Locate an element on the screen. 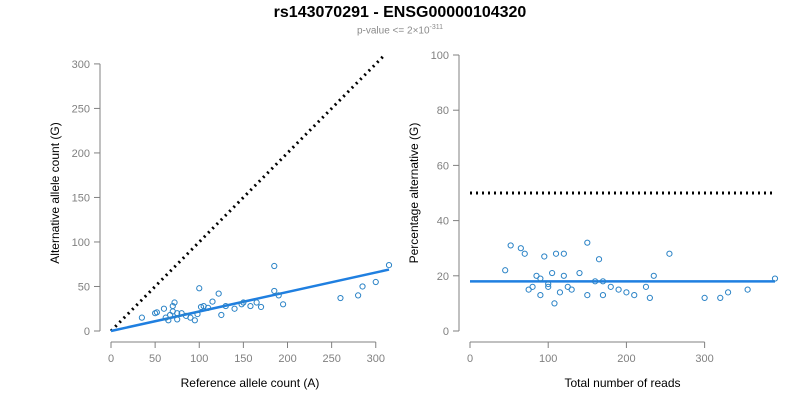  p-value-exponent: -311 is located at coordinates (436, 27).